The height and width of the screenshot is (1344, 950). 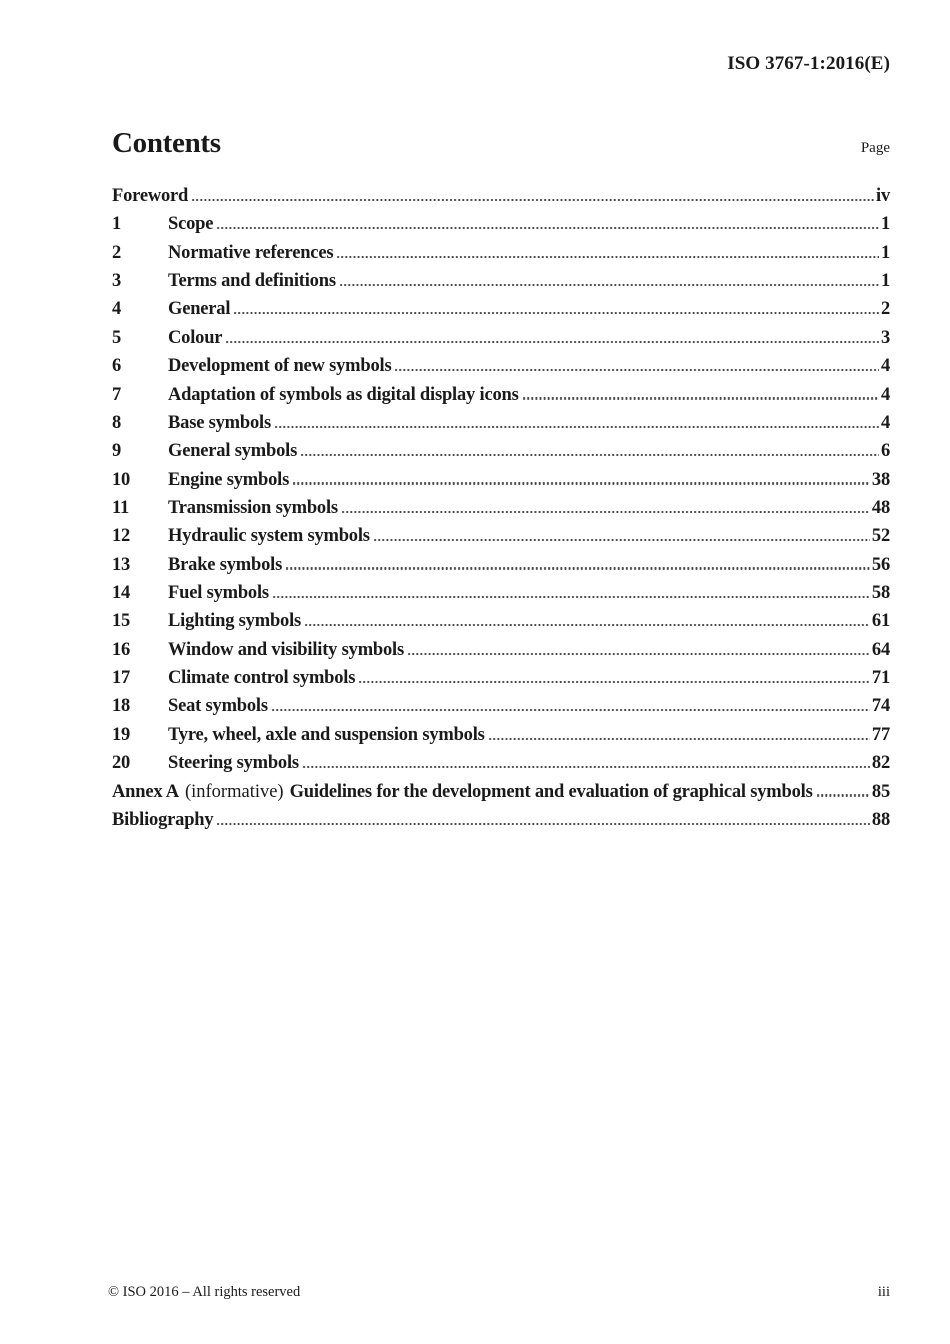 I want to click on toc-entry-title: Normative references, so click(x=251, y=252).